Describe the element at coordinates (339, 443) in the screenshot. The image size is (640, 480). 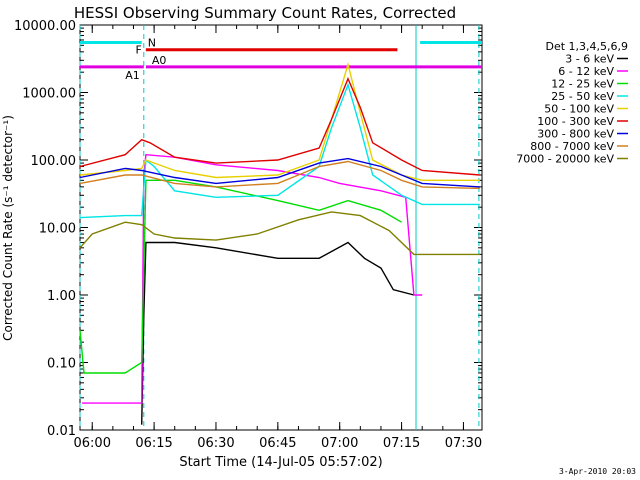
I see `x-tick-label: 07:00` at that location.